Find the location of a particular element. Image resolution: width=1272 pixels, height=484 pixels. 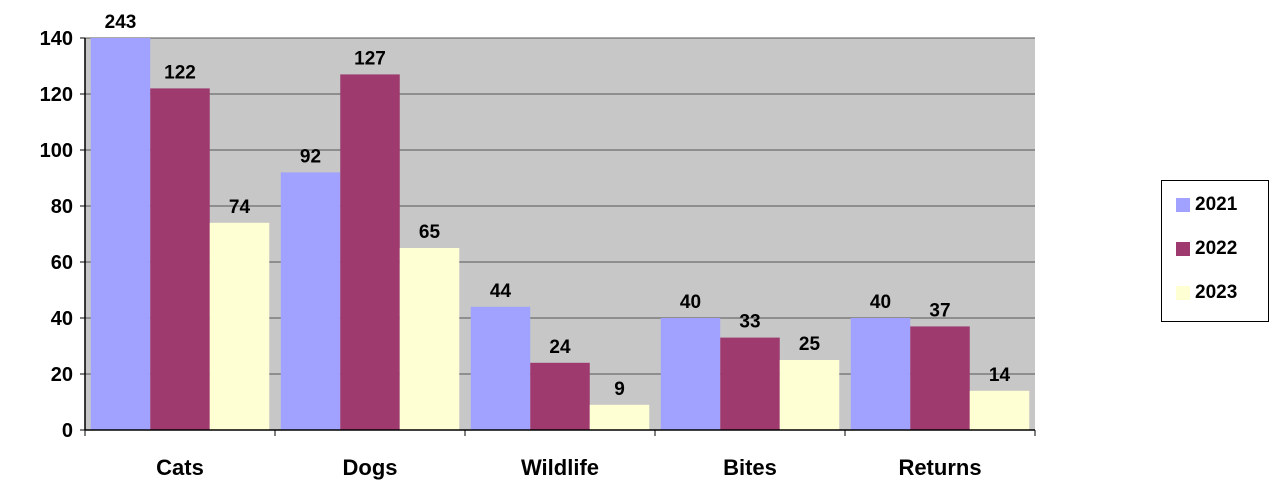

legend-item-2021: 2021 is located at coordinates (1206, 205).